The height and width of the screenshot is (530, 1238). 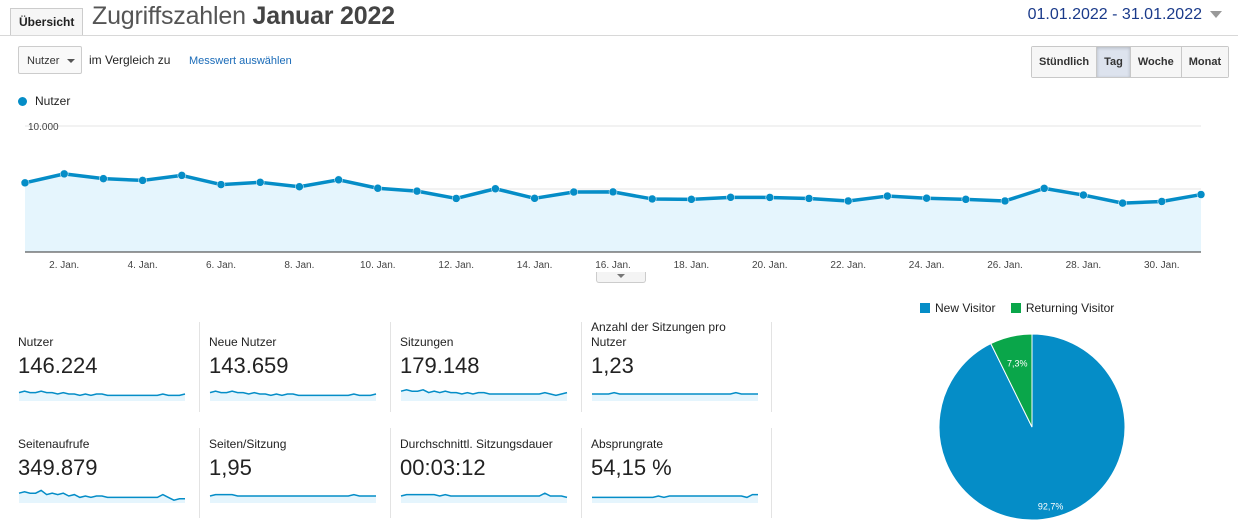 What do you see at coordinates (43, 61) in the screenshot?
I see `metric-select-value: Nutzer` at bounding box center [43, 61].